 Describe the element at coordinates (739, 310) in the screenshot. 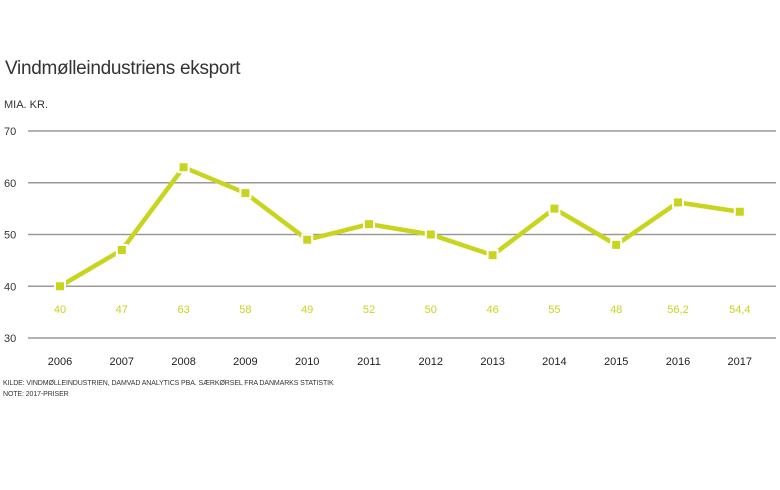

I see `data-label: 54,4` at that location.